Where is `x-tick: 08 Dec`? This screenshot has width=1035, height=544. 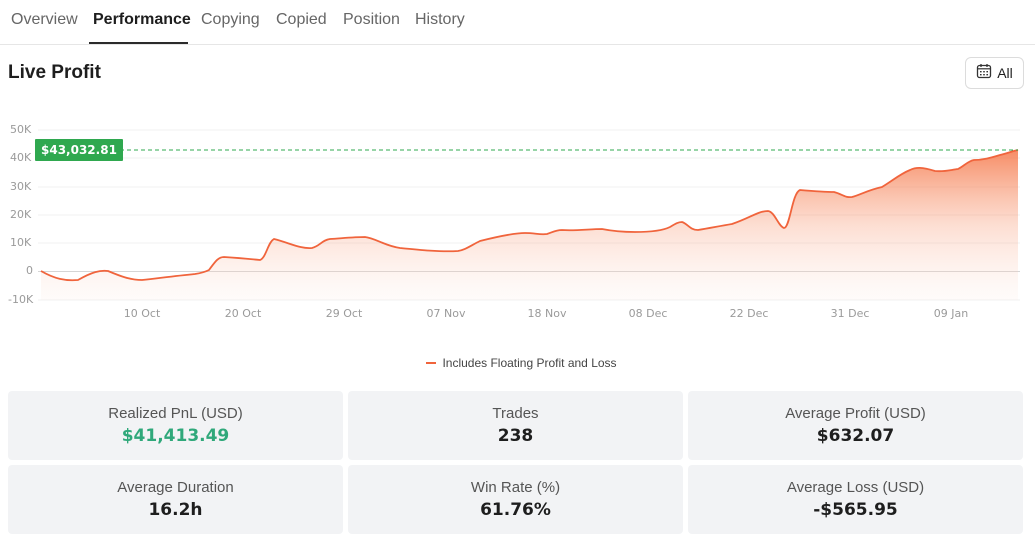
x-tick: 08 Dec is located at coordinates (648, 313).